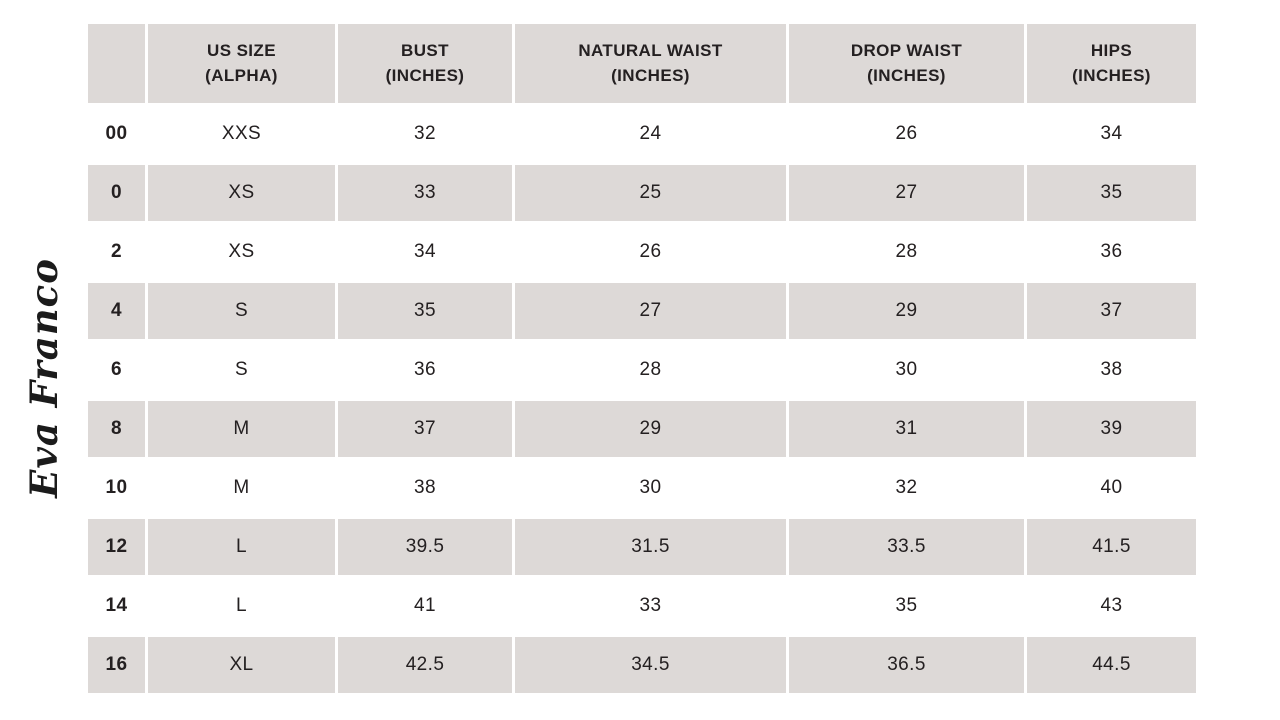 This screenshot has width=1280, height=720. I want to click on header-hips: HIPS (INCHES), so click(1111, 63).